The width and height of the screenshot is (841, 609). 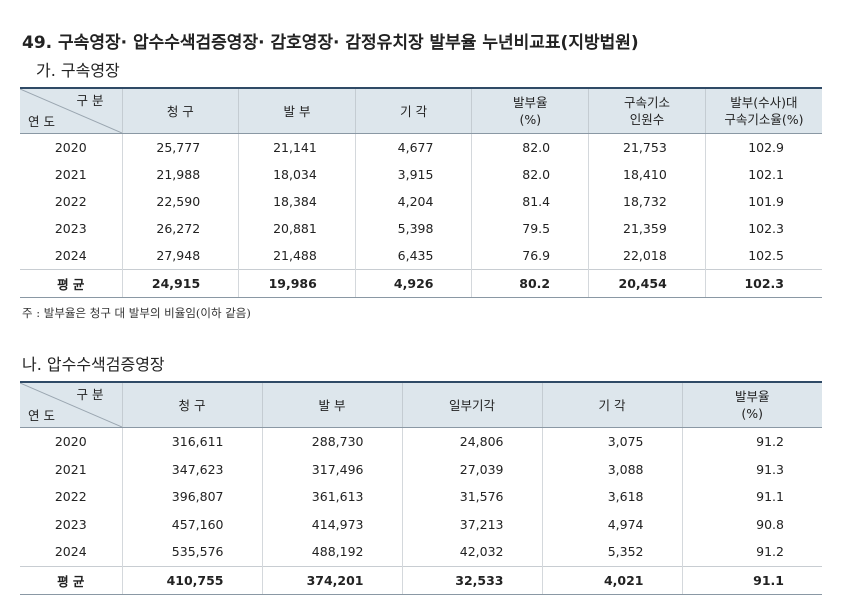 I want to click on data-row: 2024 27,948 21,488 6,435 76.9 22,018 102.5, so click(x=421, y=256).